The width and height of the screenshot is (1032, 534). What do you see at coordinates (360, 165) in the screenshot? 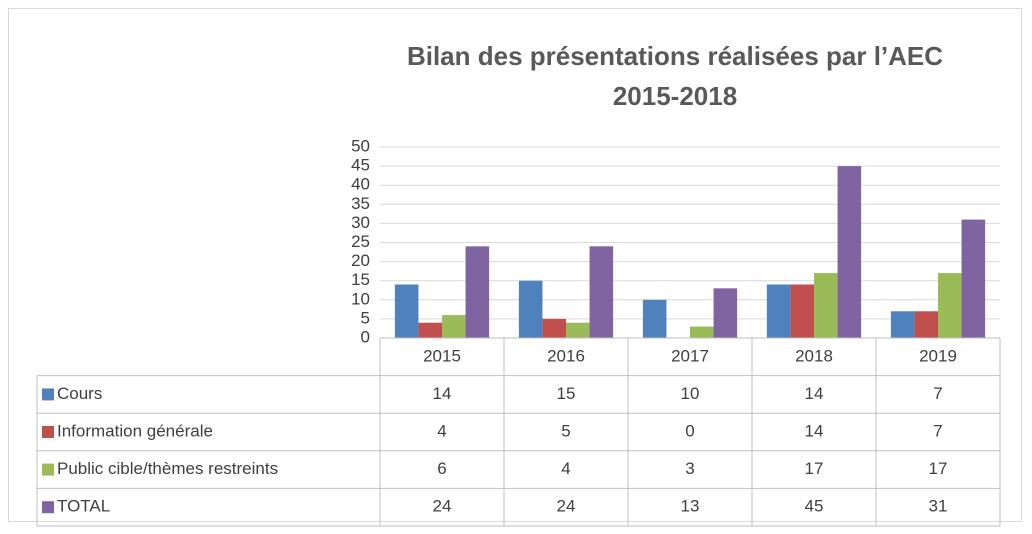
I see `y-tick-label: 45` at bounding box center [360, 165].